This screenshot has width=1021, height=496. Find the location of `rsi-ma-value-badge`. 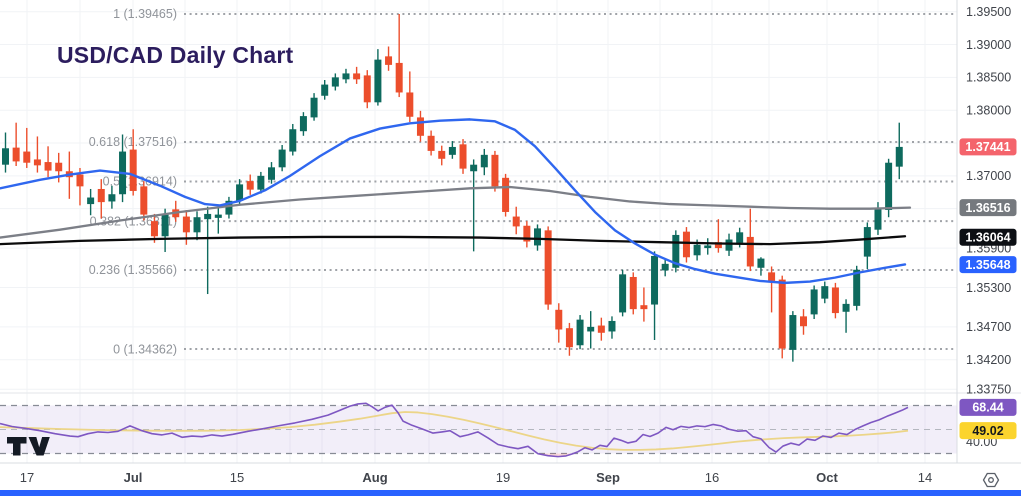

rsi-ma-value-badge is located at coordinates (988, 431).